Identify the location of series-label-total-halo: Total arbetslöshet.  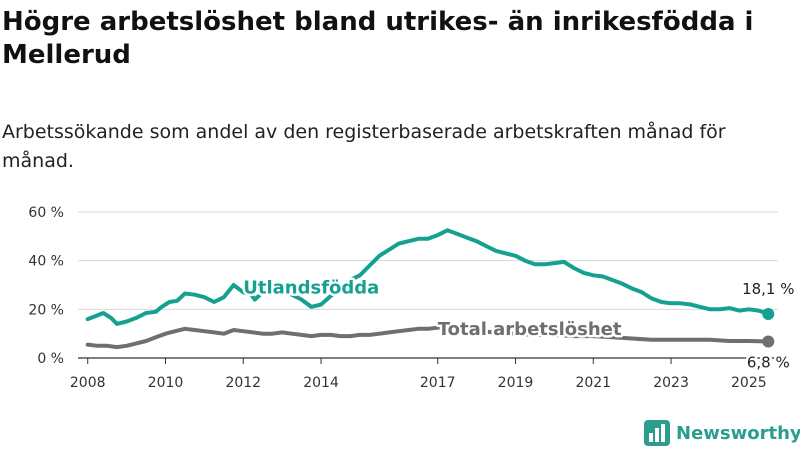
(530, 329).